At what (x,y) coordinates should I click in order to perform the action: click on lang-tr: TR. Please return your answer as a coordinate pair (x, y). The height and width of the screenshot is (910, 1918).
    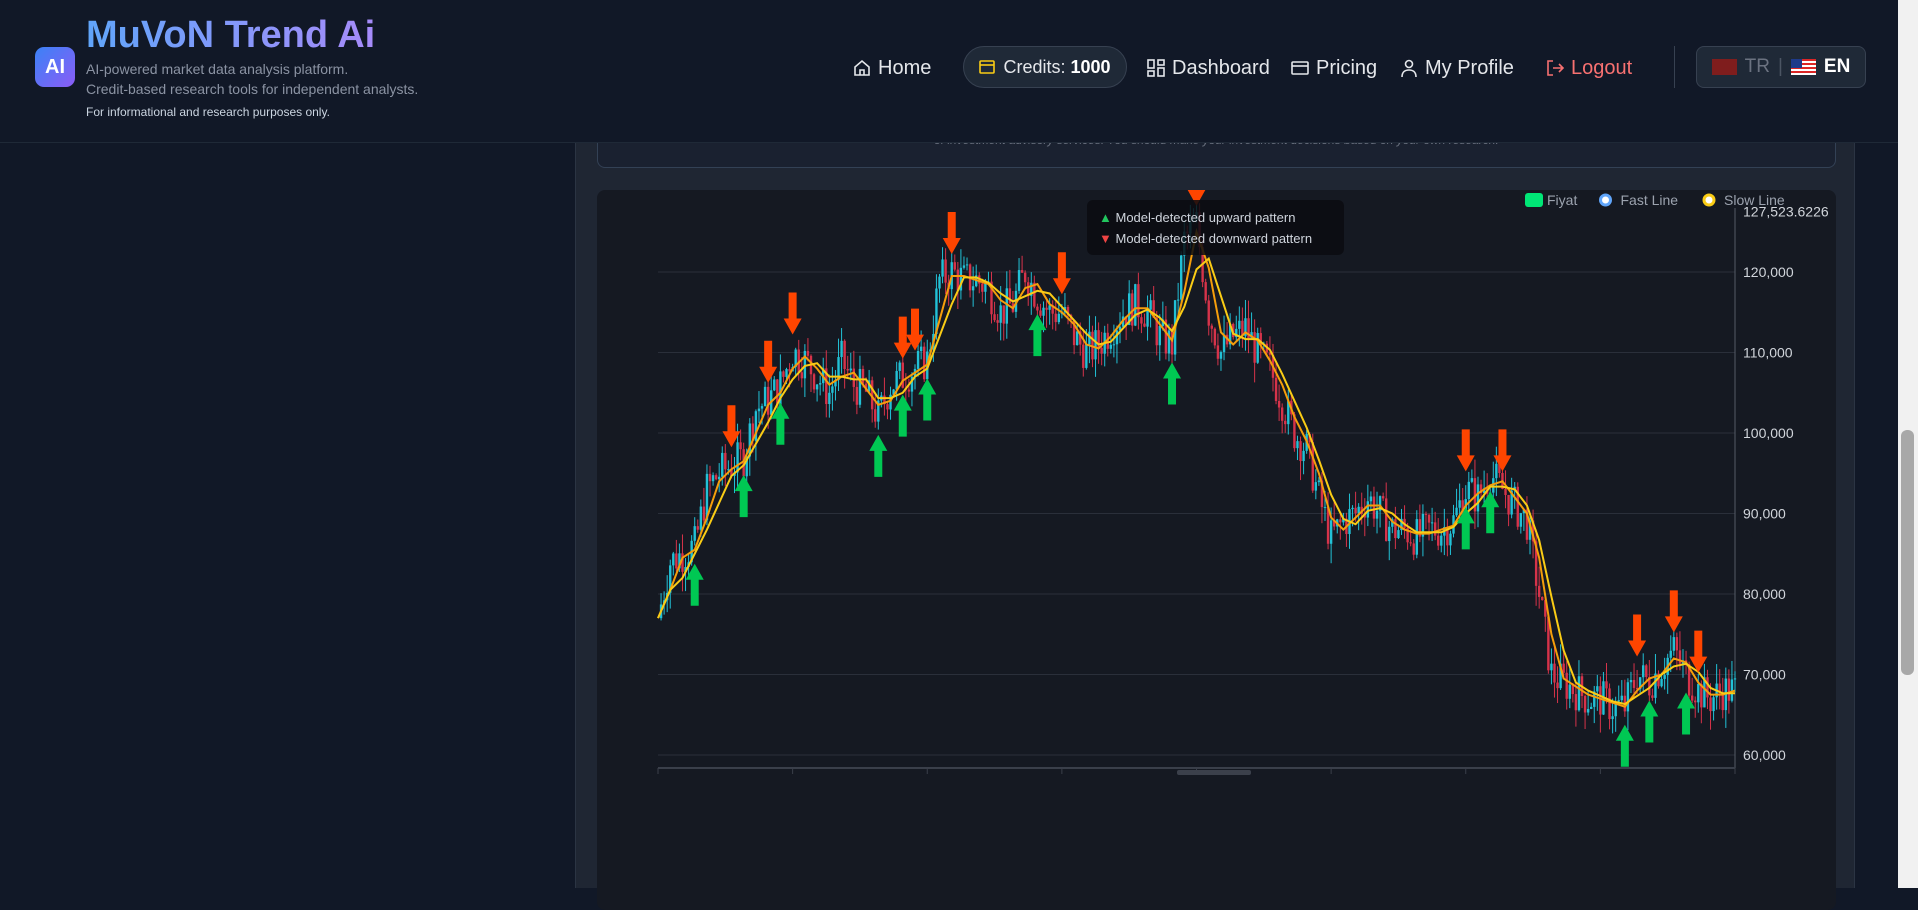
    Looking at the image, I should click on (1757, 66).